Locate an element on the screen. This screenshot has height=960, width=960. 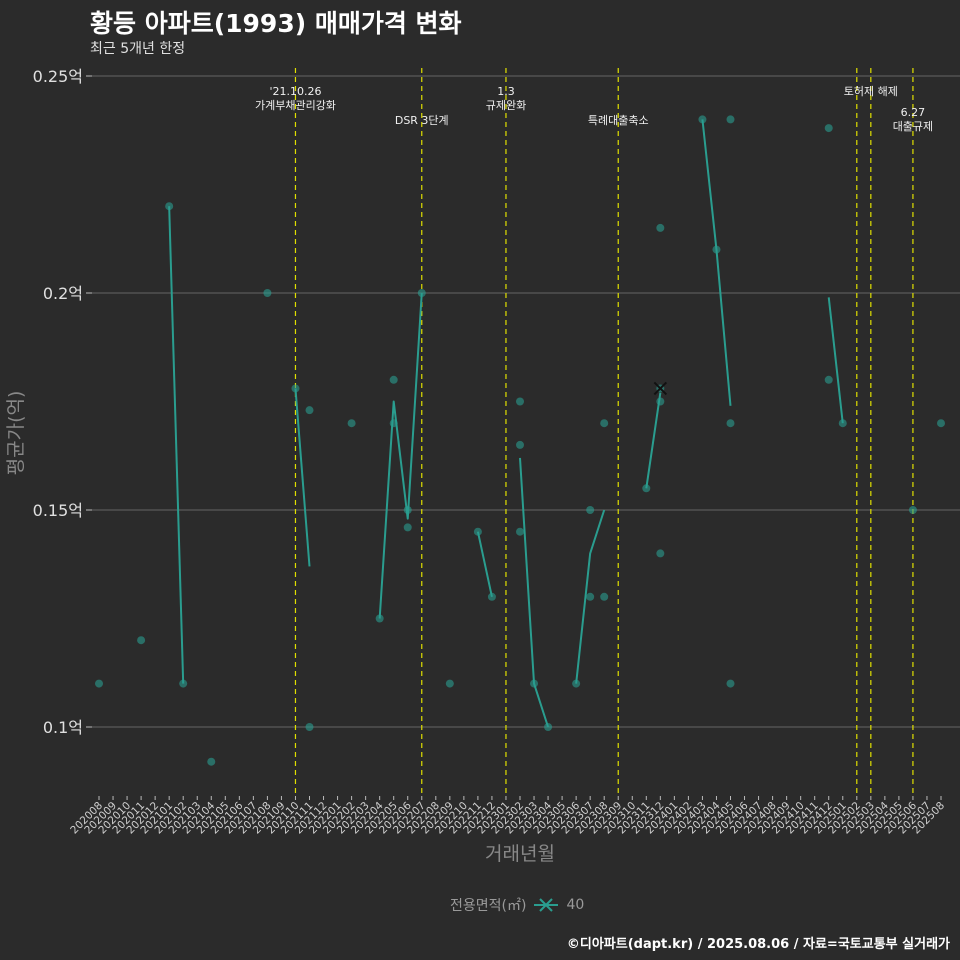
event-label: 1.3 is located at coordinates (506, 91).